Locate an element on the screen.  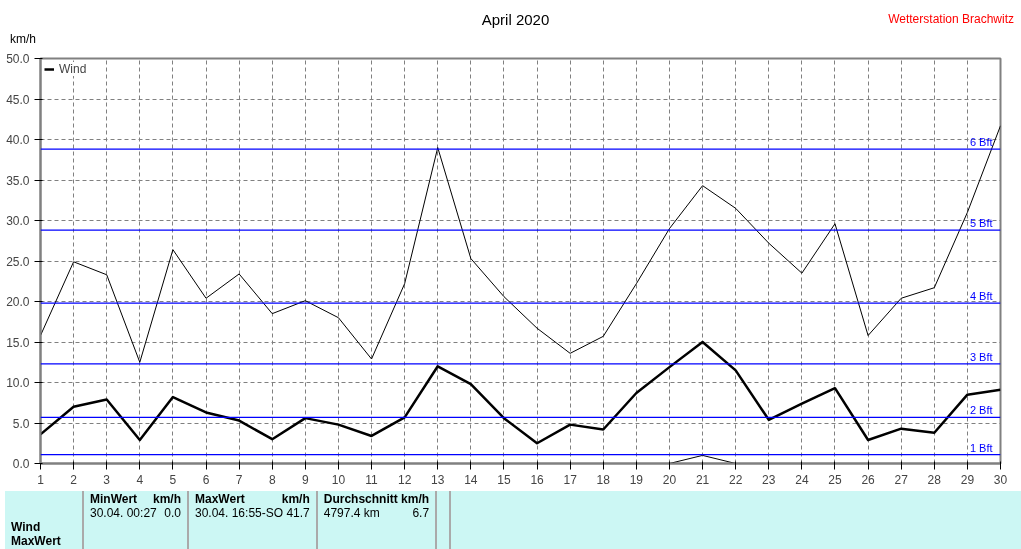
x-tick-label: 7 is located at coordinates (239, 479).